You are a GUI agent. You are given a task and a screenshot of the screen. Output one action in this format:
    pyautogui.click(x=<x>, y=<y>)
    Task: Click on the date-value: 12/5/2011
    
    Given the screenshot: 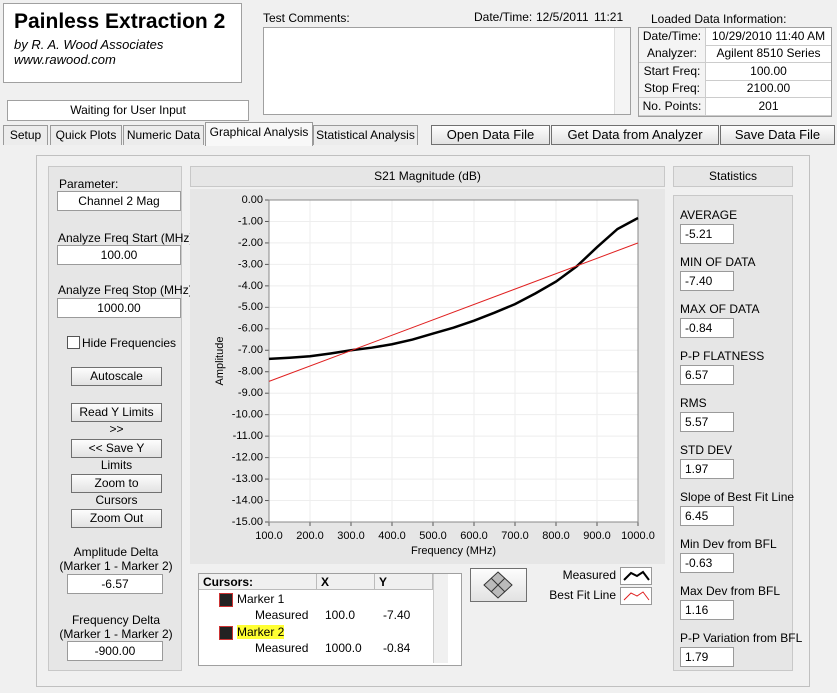 What is the action you would take?
    pyautogui.click(x=562, y=17)
    